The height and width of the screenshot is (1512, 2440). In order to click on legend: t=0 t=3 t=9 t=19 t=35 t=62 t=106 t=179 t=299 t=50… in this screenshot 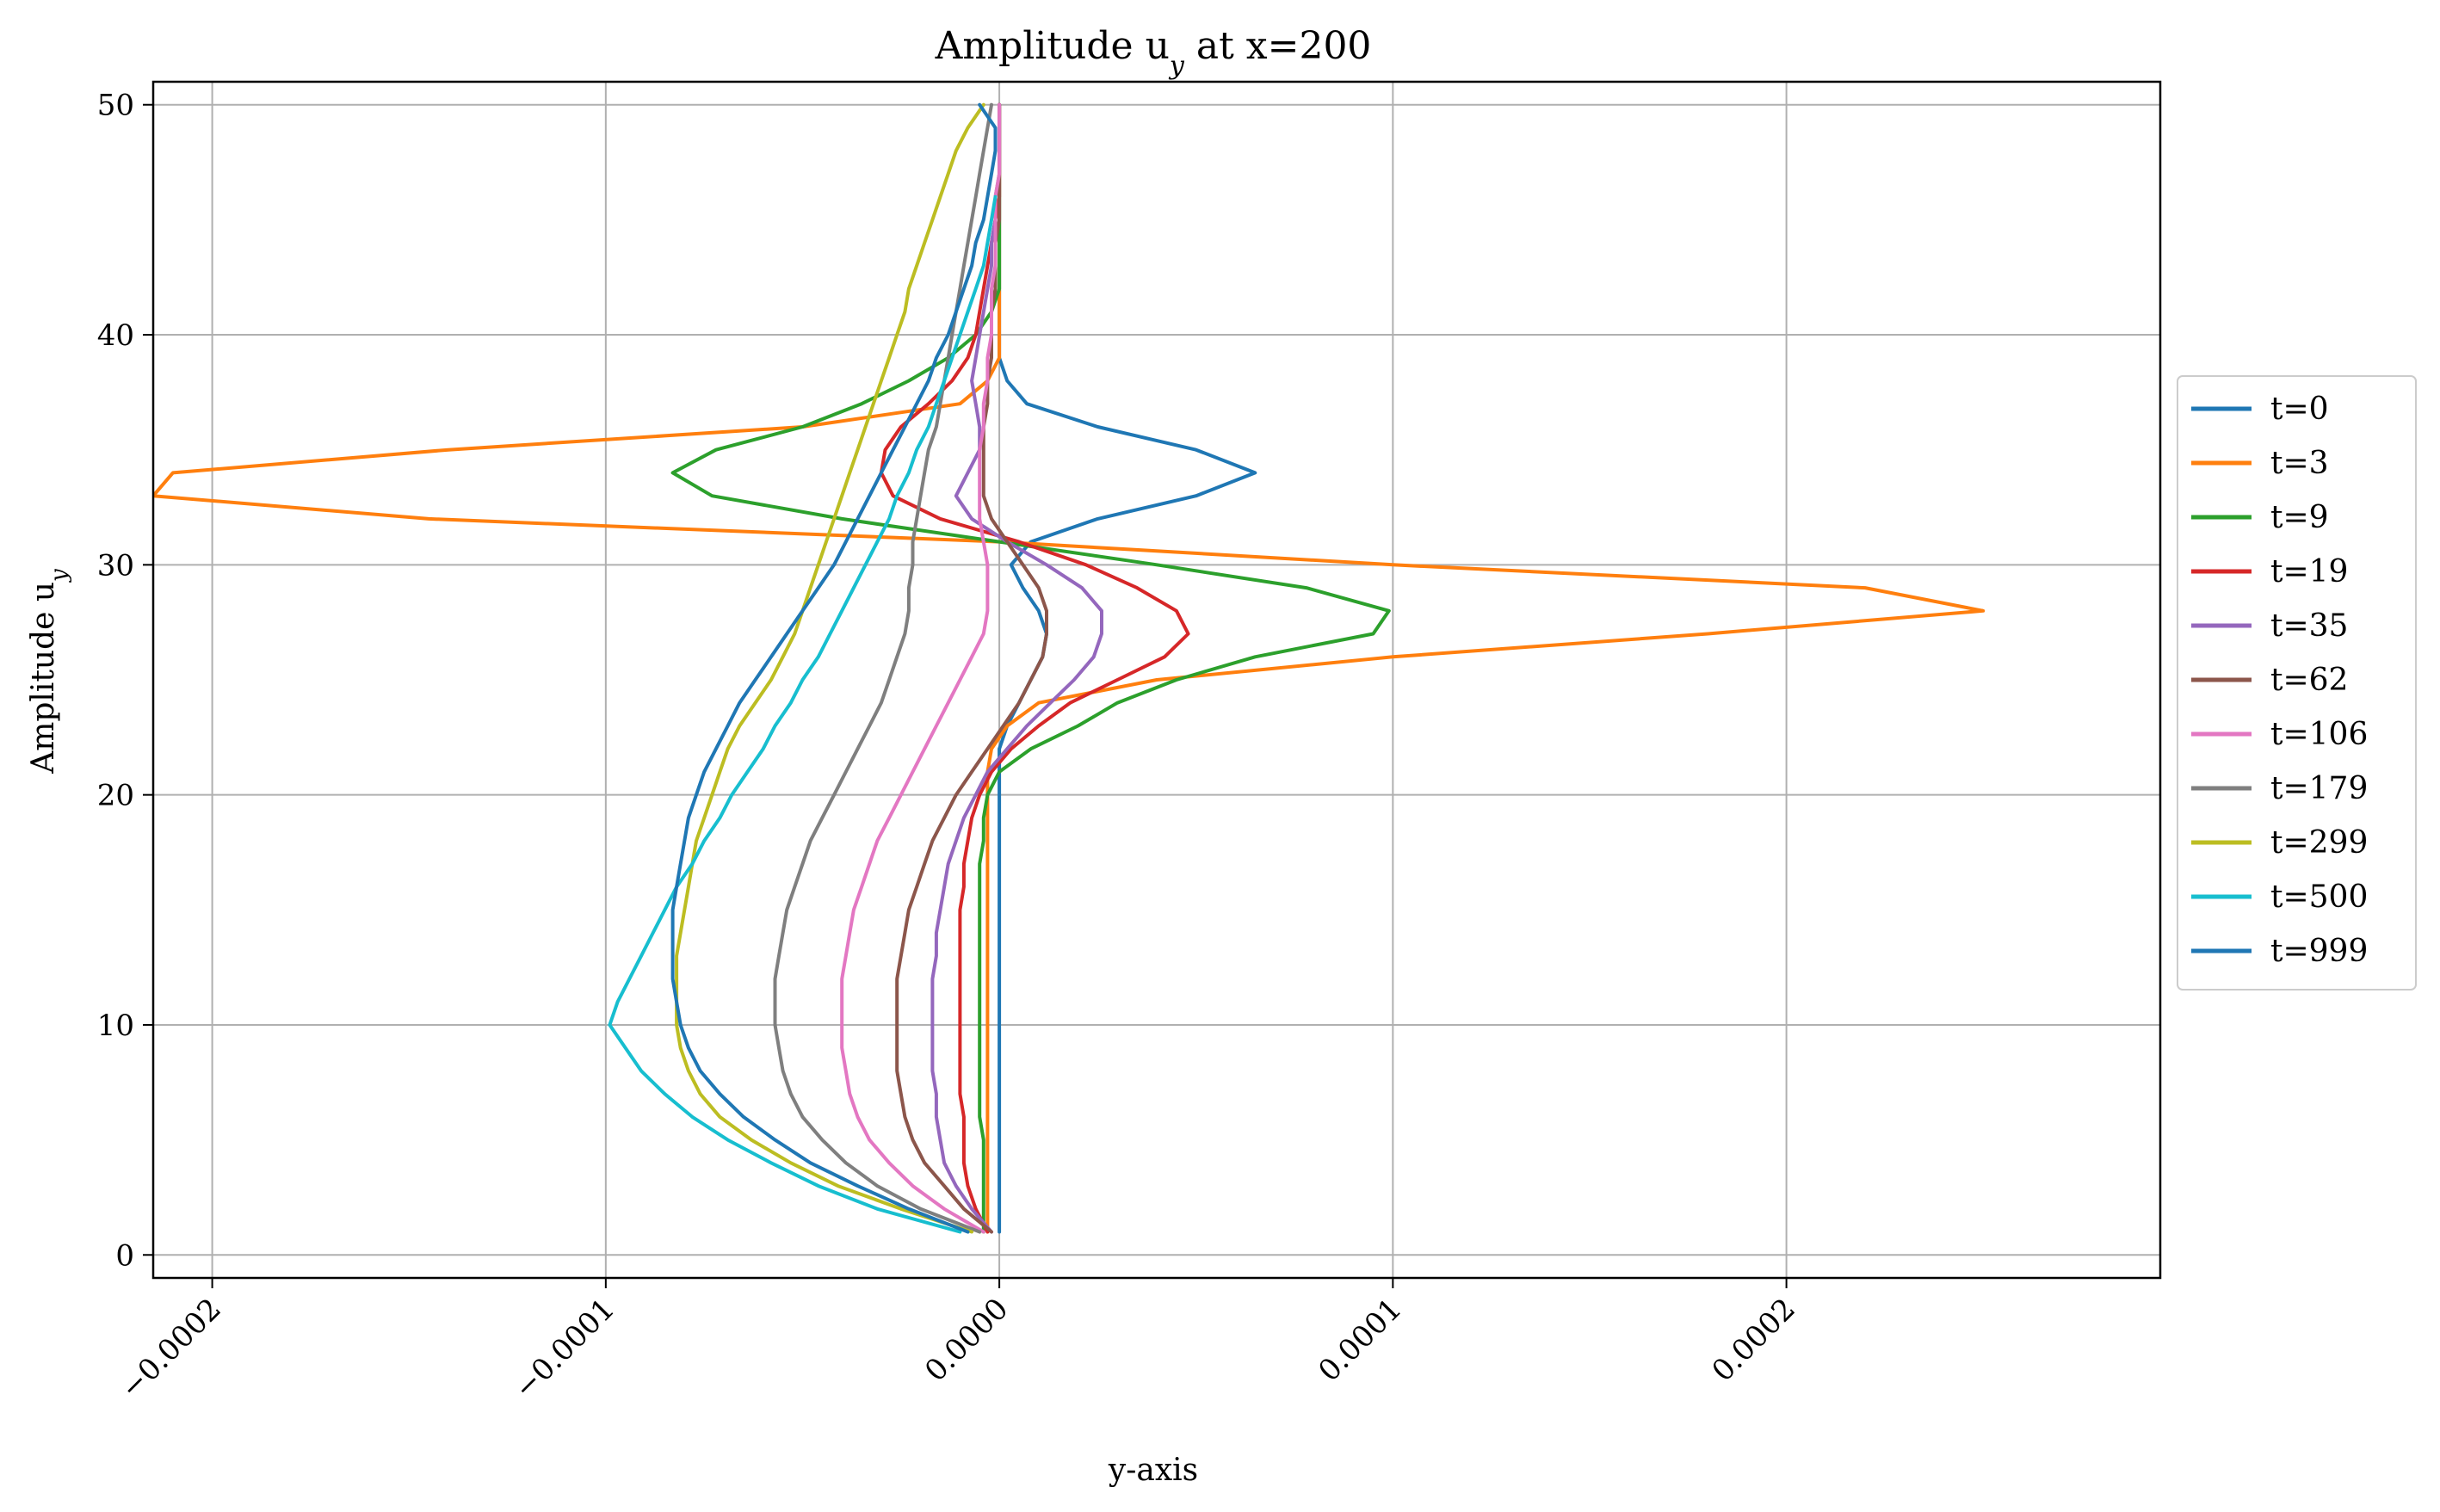, I will do `click(2297, 683)`.